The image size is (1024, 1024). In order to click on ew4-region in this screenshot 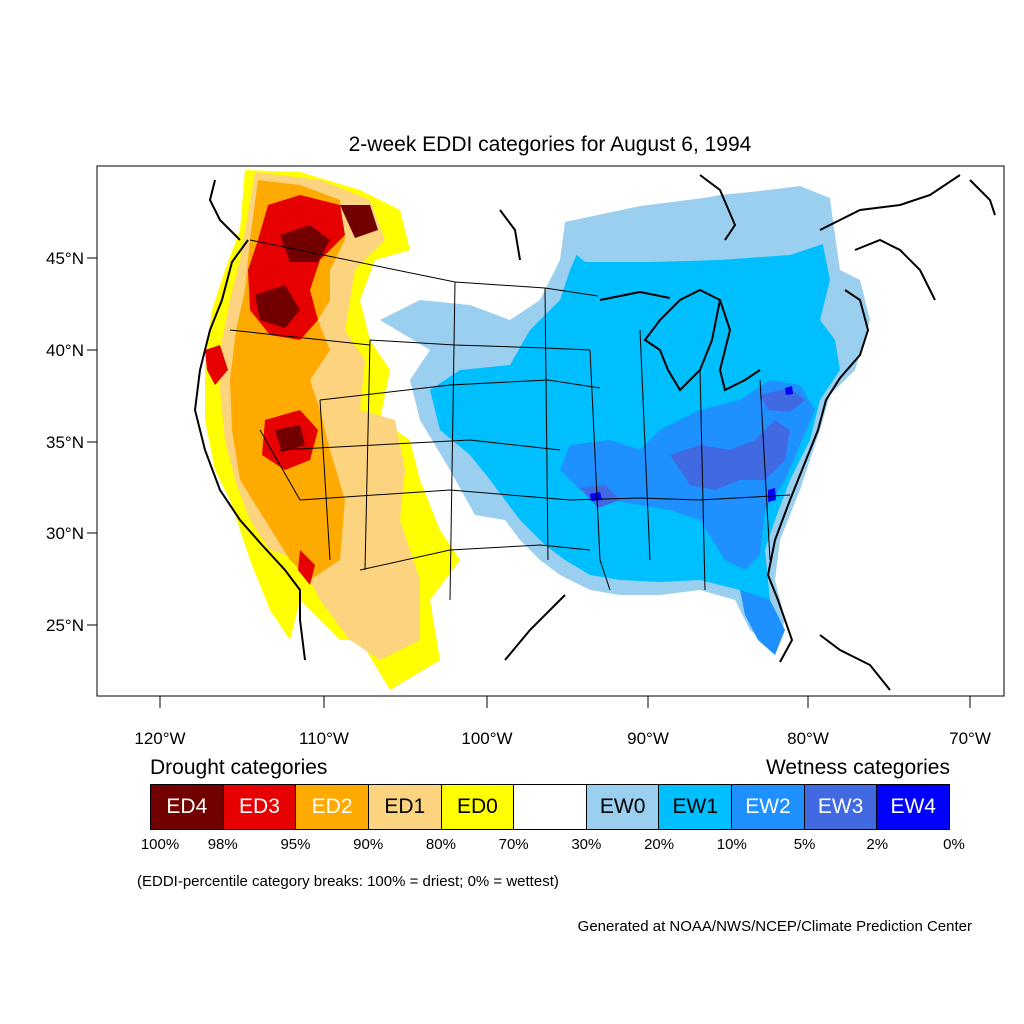, I will do `click(691, 444)`.